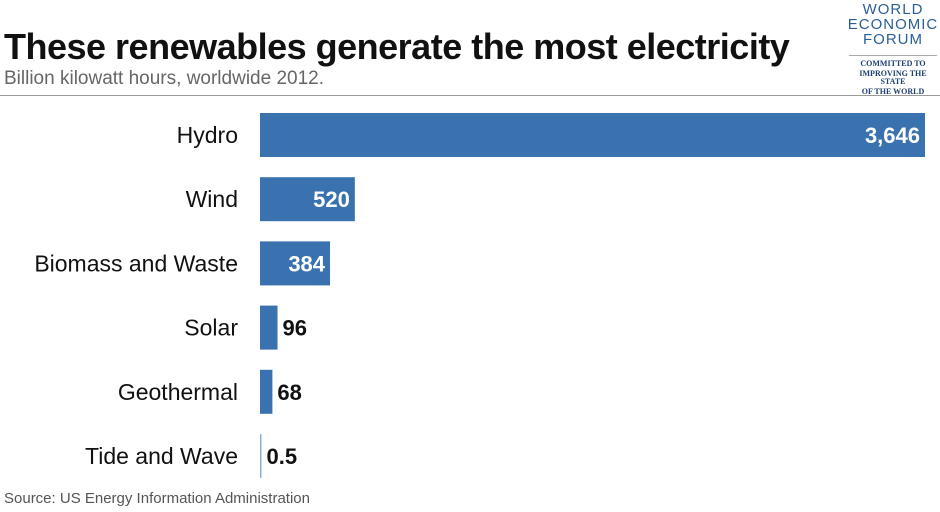 The image size is (940, 512). What do you see at coordinates (331, 199) in the screenshot?
I see `value-label: 520` at bounding box center [331, 199].